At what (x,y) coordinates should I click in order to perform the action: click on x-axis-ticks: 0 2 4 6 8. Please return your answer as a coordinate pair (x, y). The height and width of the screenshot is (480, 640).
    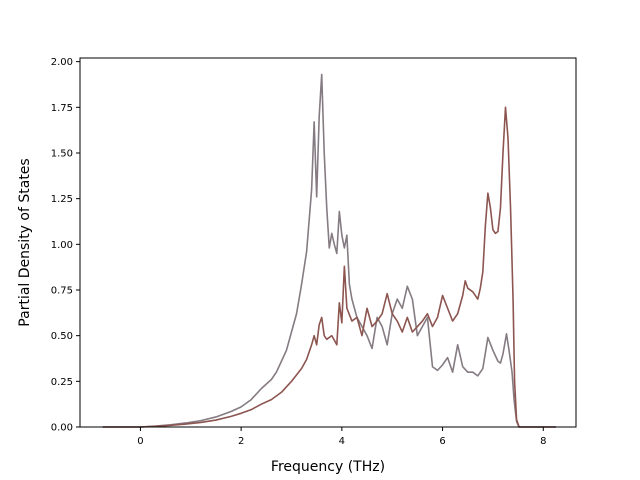
    Looking at the image, I should click on (341, 437).